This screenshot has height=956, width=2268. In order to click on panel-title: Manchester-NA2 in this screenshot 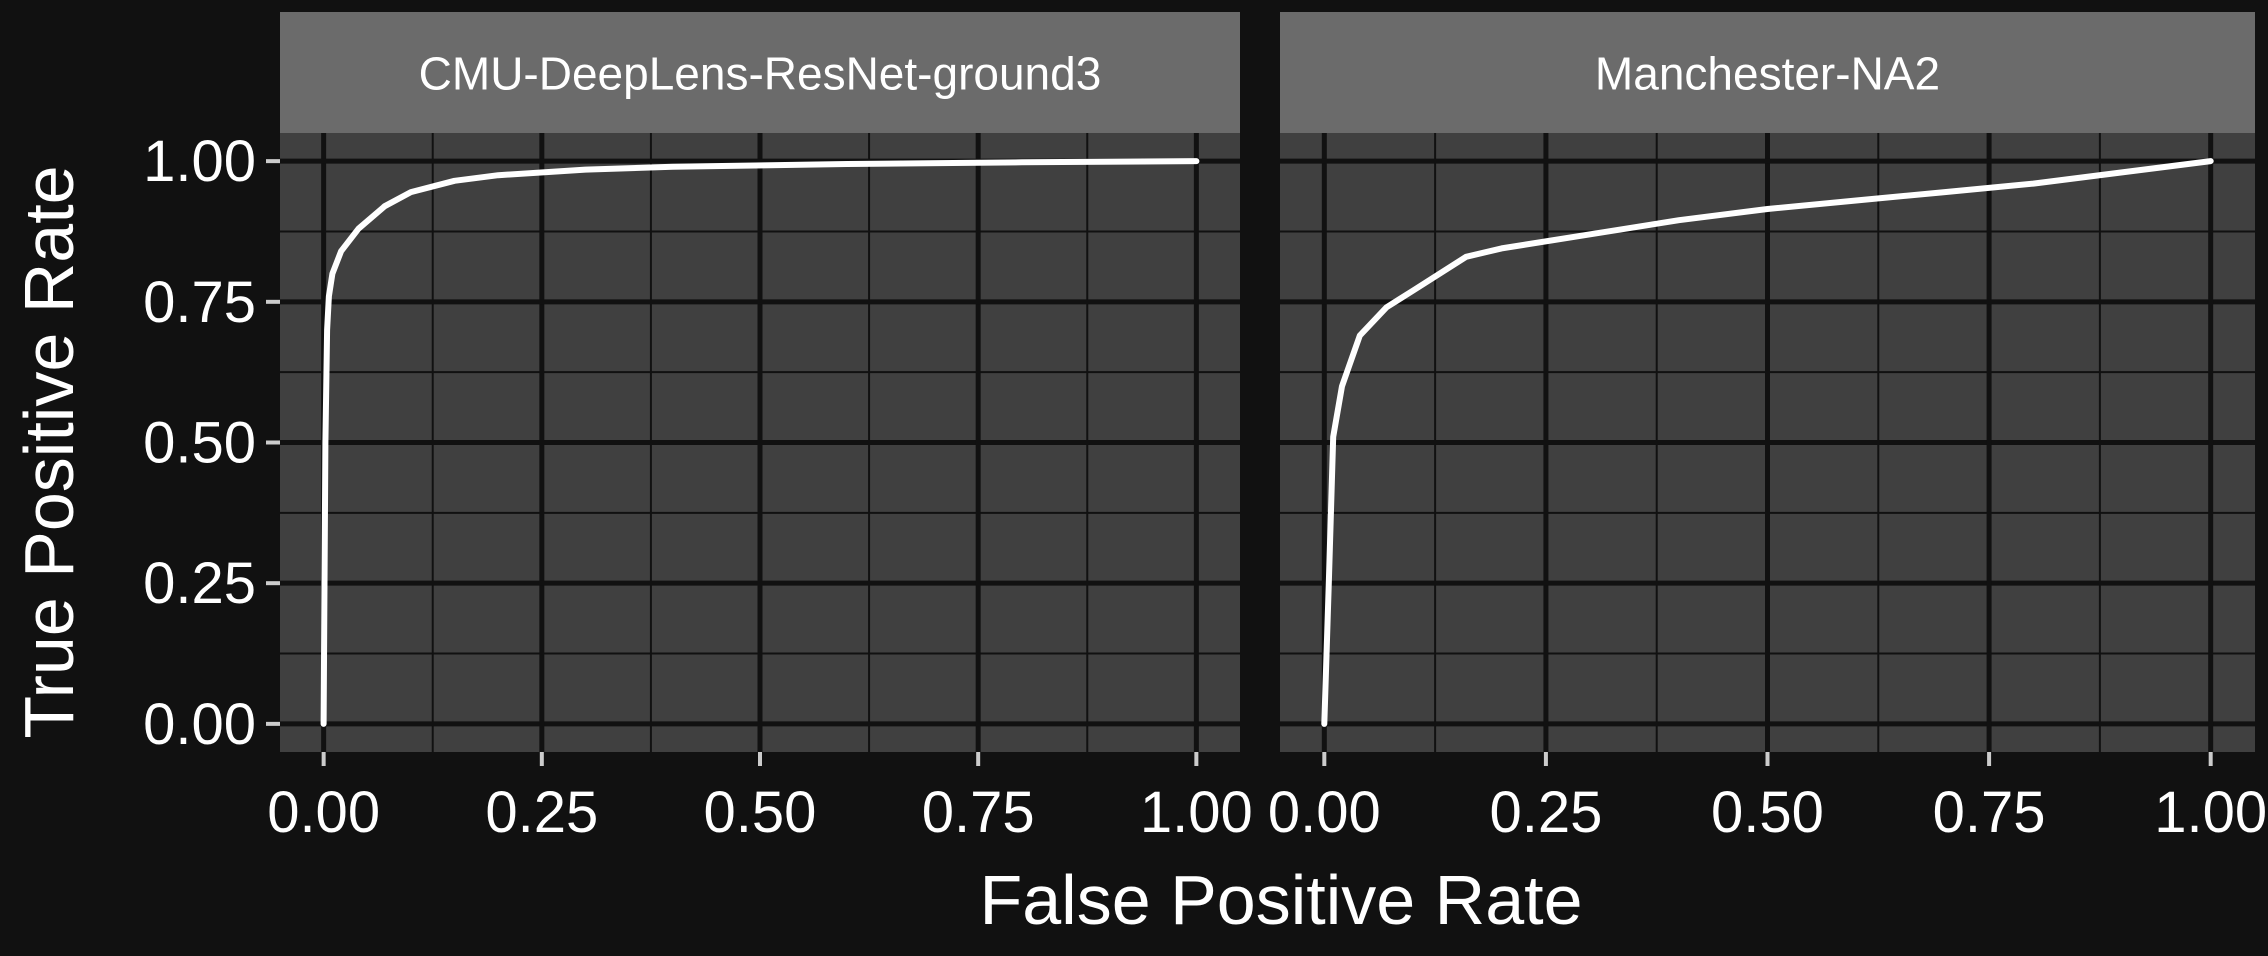, I will do `click(1767, 74)`.